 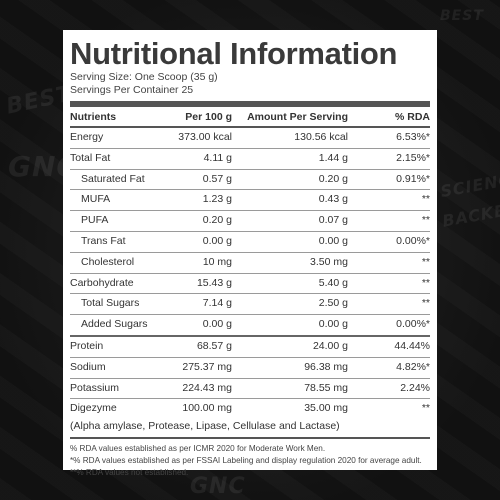 I want to click on per-serving-value: 1.44 g, so click(x=290, y=158).